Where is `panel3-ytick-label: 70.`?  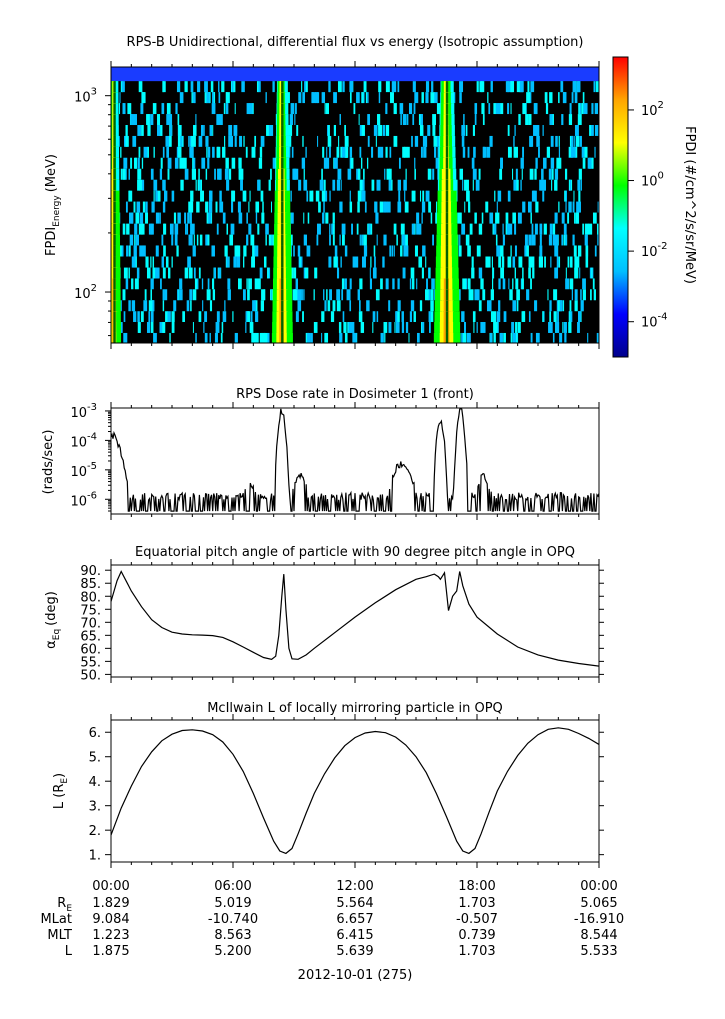 panel3-ytick-label: 70. is located at coordinates (90, 623).